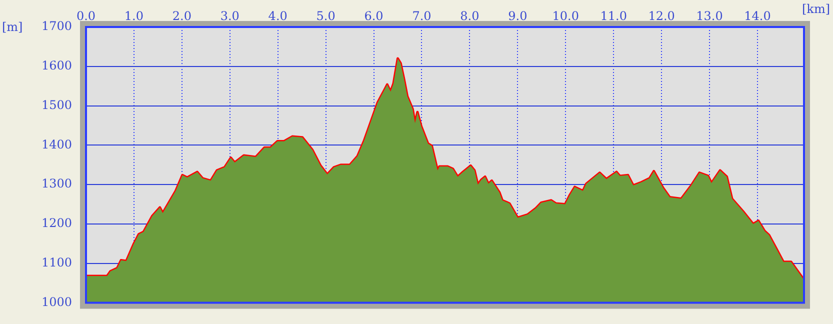 The image size is (833, 324). I want to click on x-tick-label: 8.0, so click(470, 15).